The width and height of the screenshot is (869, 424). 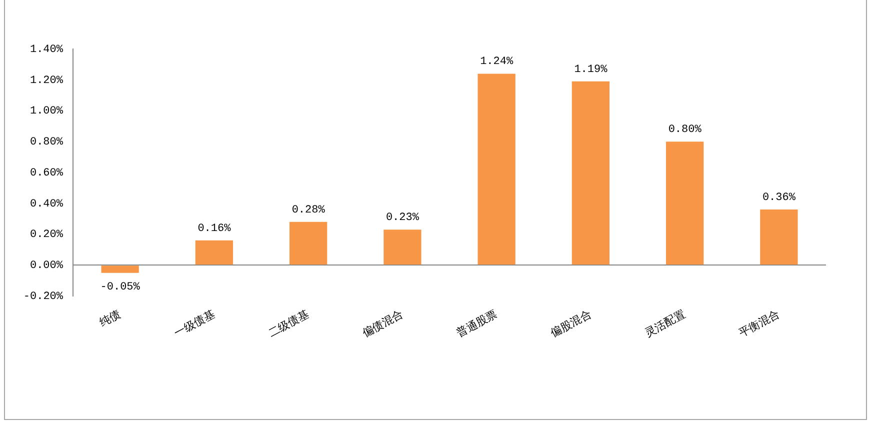 What do you see at coordinates (215, 228) in the screenshot?
I see `data-label: 0.16%` at bounding box center [215, 228].